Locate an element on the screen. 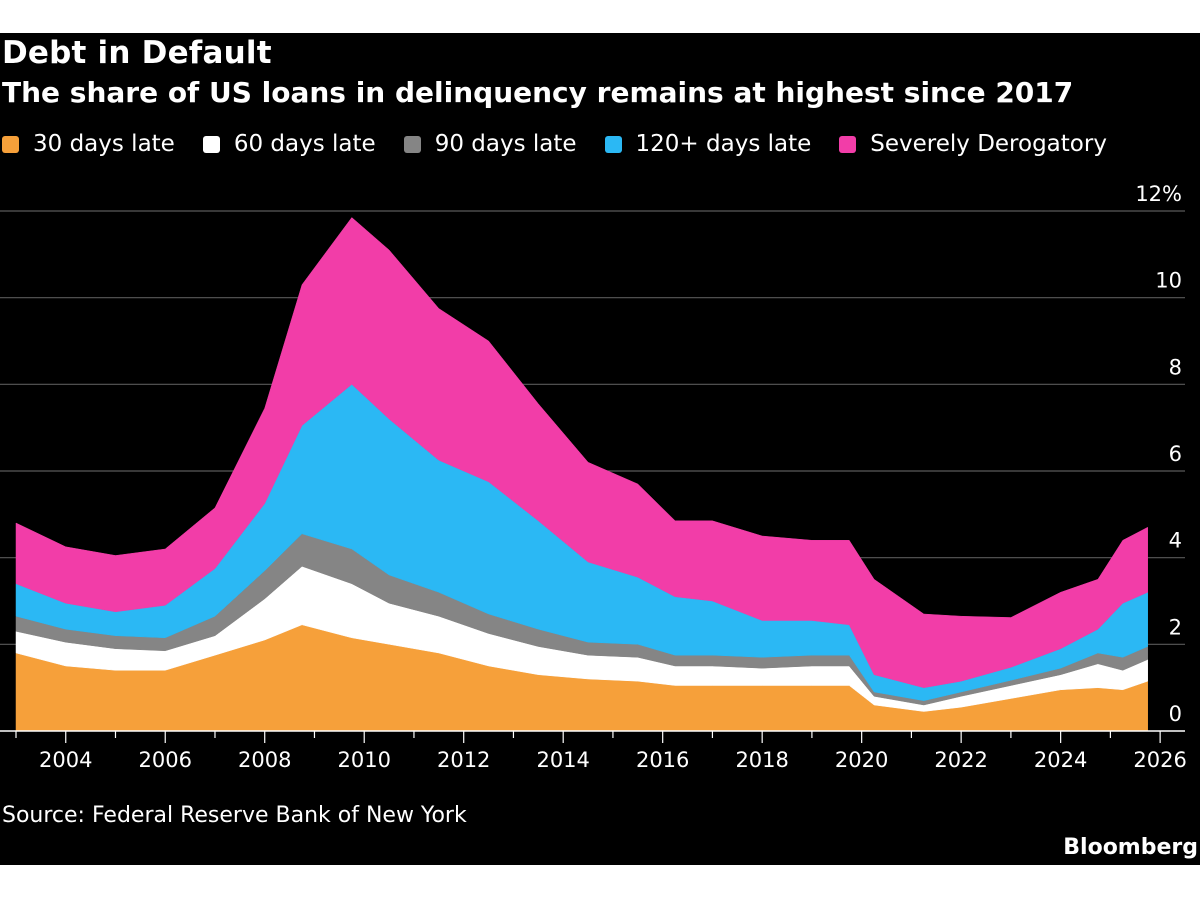  source-note: Source: Federal Reserve Bank of New York is located at coordinates (234, 815).